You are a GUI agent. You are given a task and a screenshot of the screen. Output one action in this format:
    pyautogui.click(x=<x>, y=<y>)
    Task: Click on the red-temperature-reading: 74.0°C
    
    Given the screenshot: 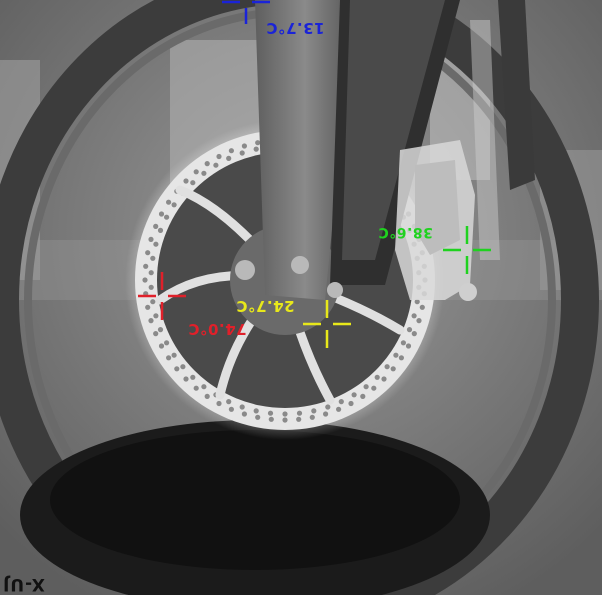 What is the action you would take?
    pyautogui.click(x=217, y=329)
    